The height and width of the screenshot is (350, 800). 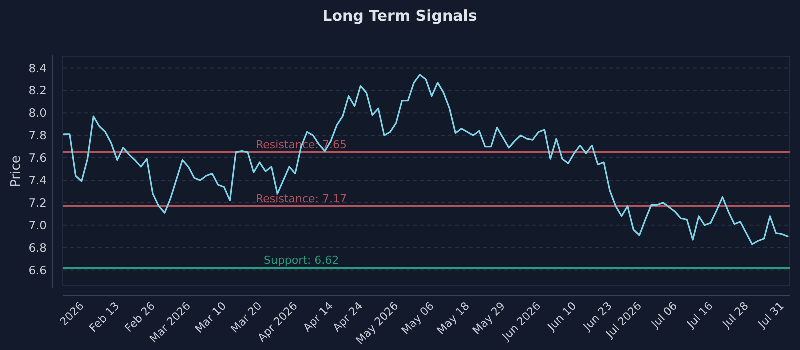 What do you see at coordinates (211, 318) in the screenshot?
I see `x-tick-label: Mar 10` at bounding box center [211, 318].